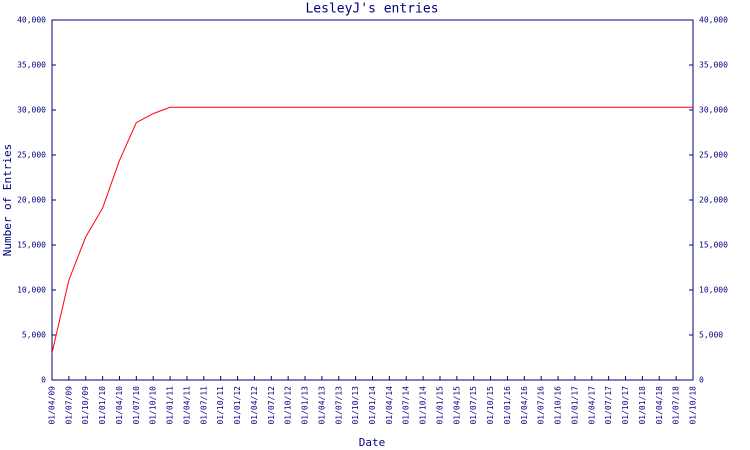 The image size is (750, 450). What do you see at coordinates (203, 405) in the screenshot?
I see `x-tick-label: 01/07/11` at bounding box center [203, 405].